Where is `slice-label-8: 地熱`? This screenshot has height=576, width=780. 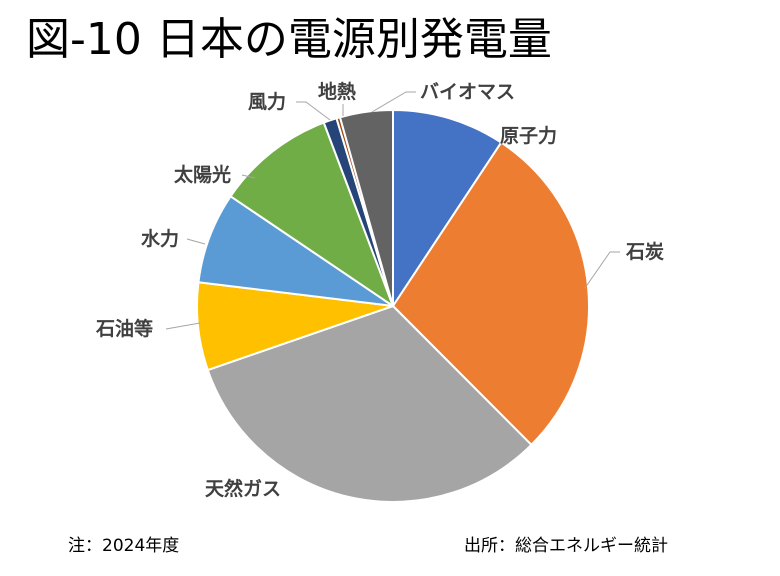
slice-label-8: 地熱 is located at coordinates (337, 91).